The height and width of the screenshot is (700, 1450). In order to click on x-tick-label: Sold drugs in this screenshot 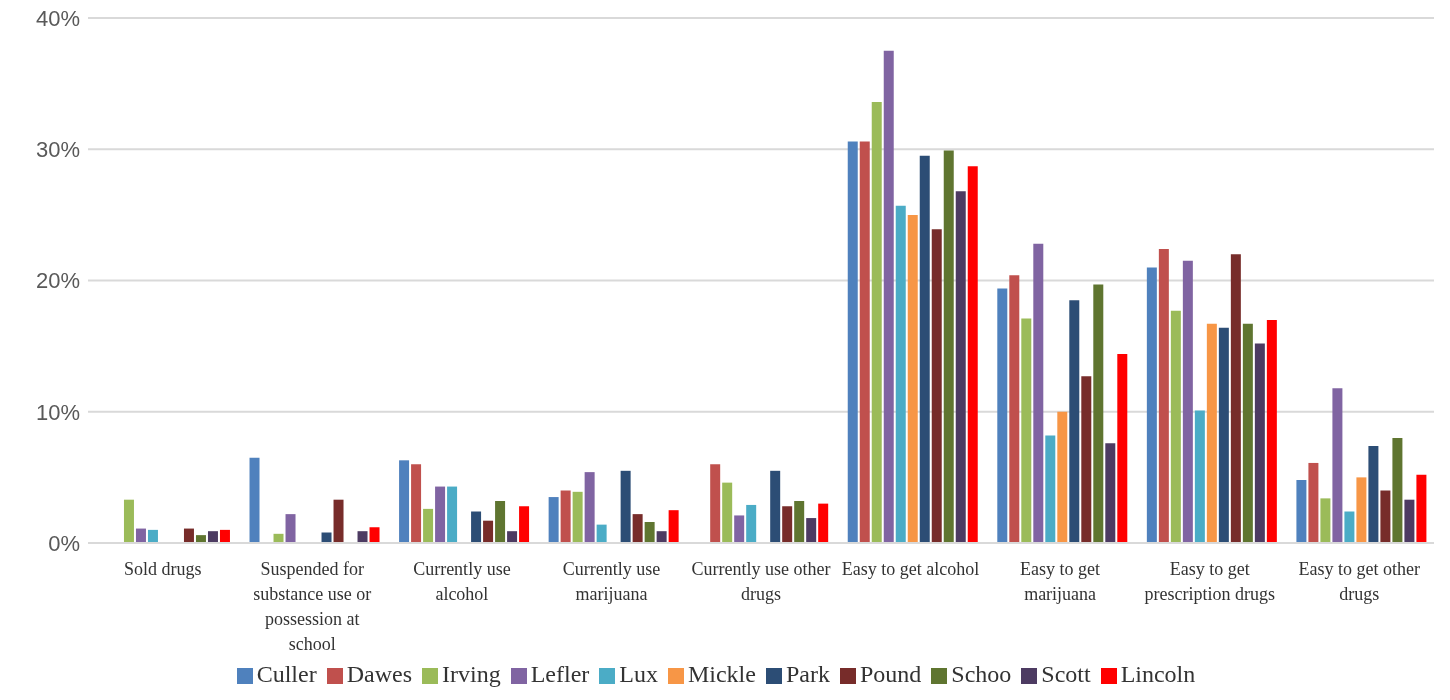, I will do `click(163, 569)`.